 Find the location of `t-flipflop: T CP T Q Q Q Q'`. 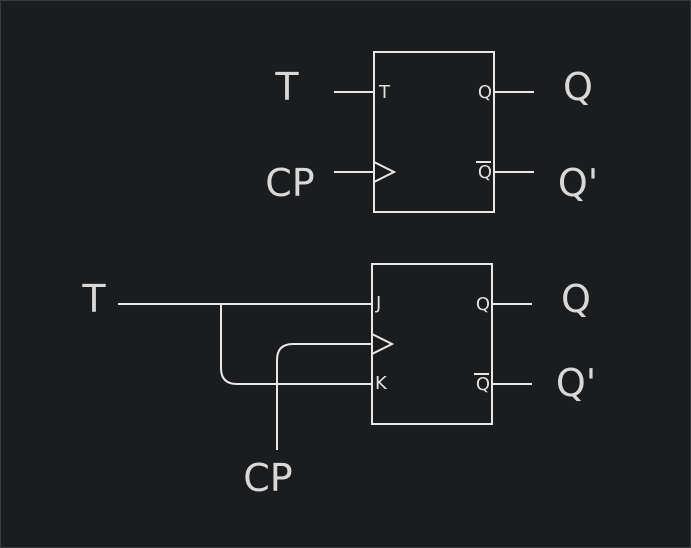

t-flipflop: T CP T Q Q Q Q' is located at coordinates (431, 132).